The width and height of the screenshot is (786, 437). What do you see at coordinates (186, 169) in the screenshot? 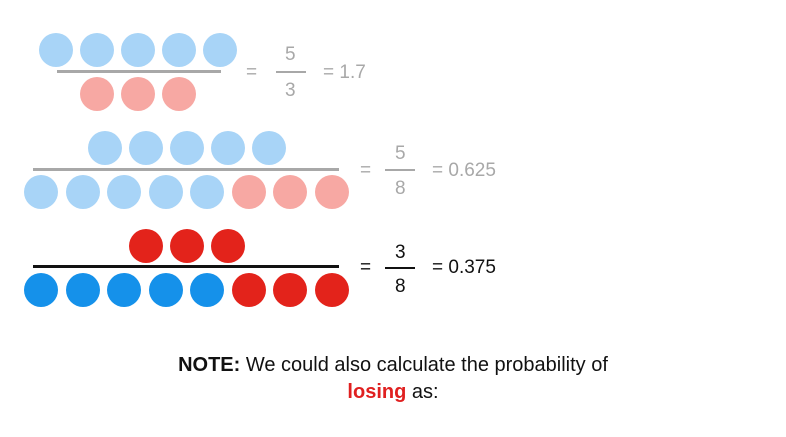
I see `row-2-fraction-bar` at bounding box center [186, 169].